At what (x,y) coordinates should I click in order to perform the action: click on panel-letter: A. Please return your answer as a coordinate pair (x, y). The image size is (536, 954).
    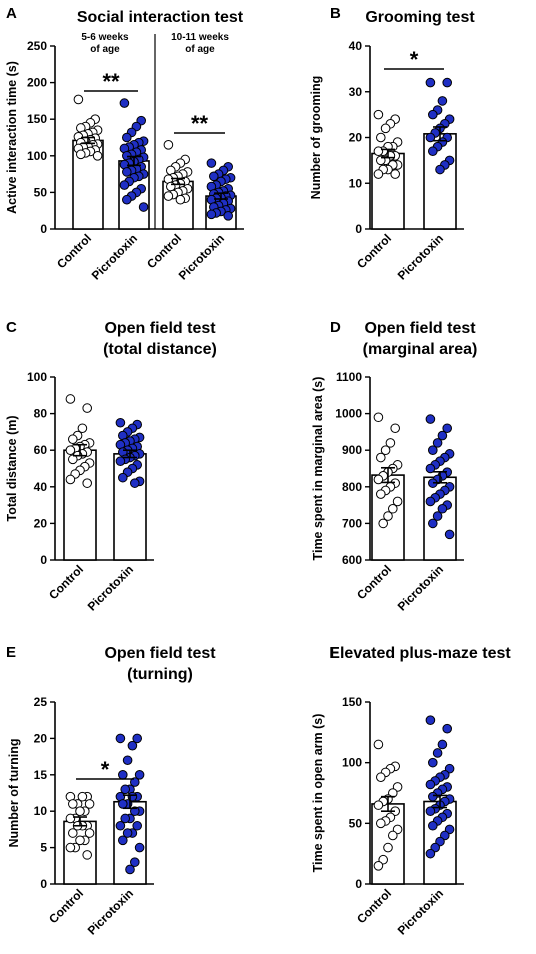
    Looking at the image, I should click on (11, 13).